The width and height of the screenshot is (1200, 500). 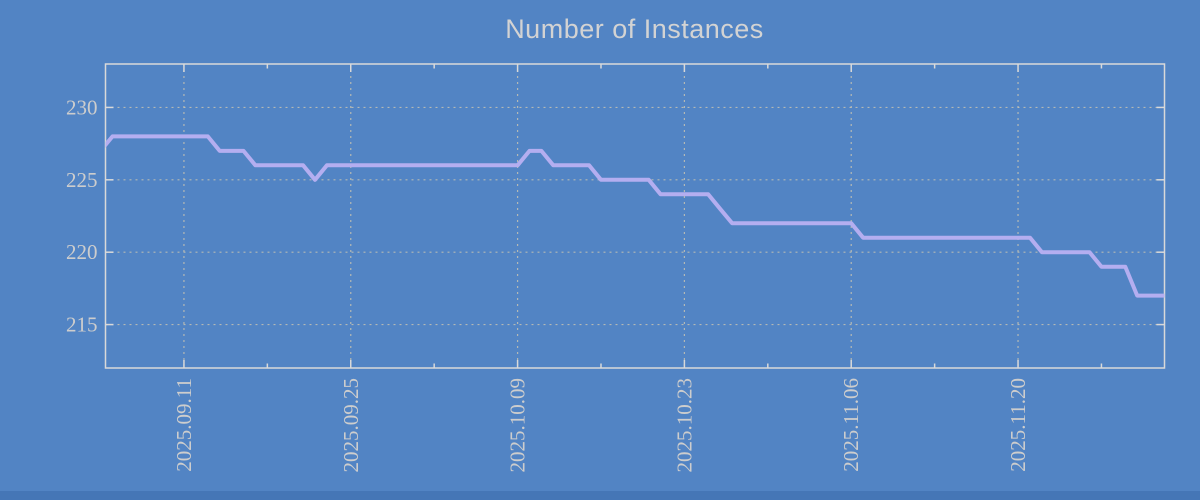 What do you see at coordinates (518, 425) in the screenshot?
I see `x-tick-label: 2025.10.09` at bounding box center [518, 425].